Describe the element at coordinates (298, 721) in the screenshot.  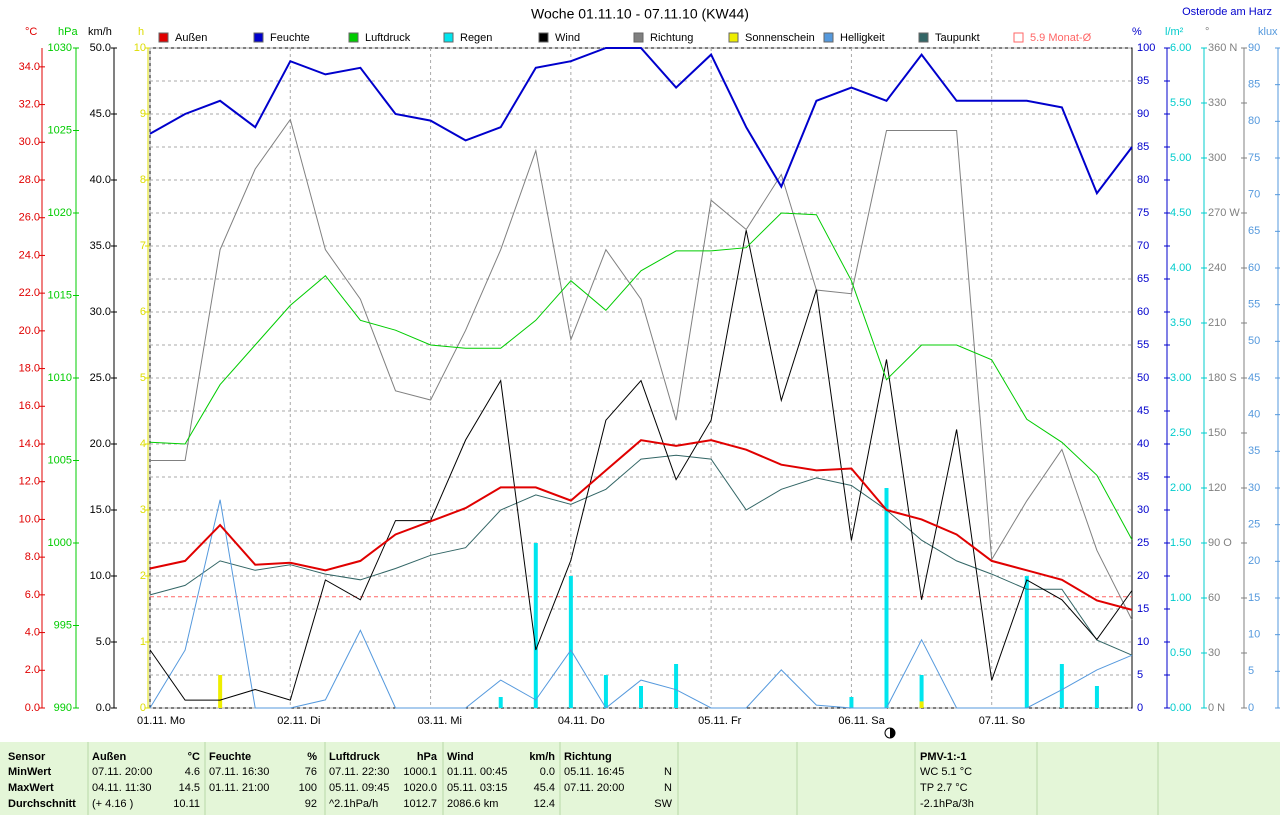
I see `x-tick-label: 02.11. Di` at that location.